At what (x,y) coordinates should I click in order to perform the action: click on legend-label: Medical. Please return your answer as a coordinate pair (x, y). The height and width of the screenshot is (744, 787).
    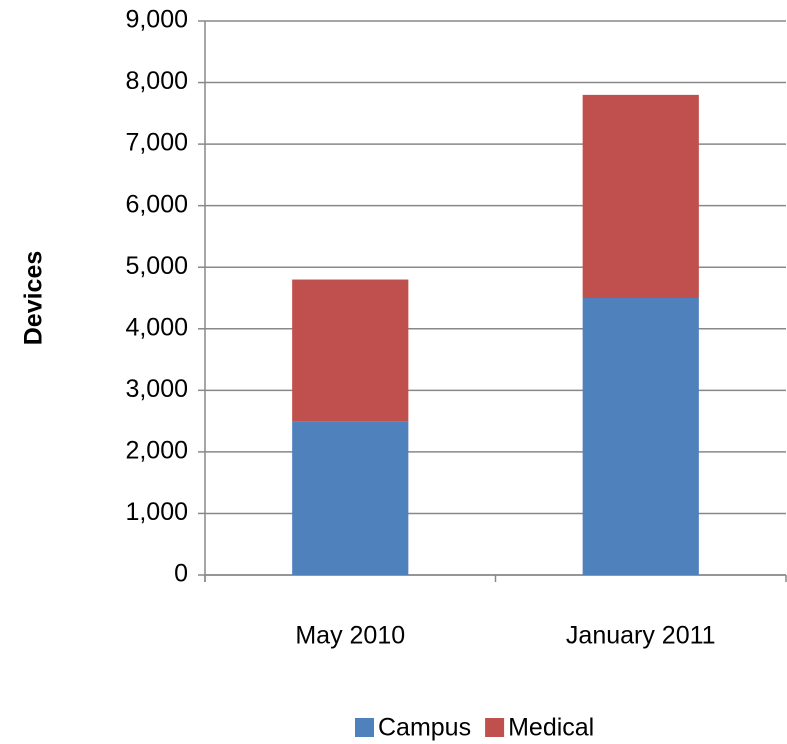
    Looking at the image, I should click on (551, 728).